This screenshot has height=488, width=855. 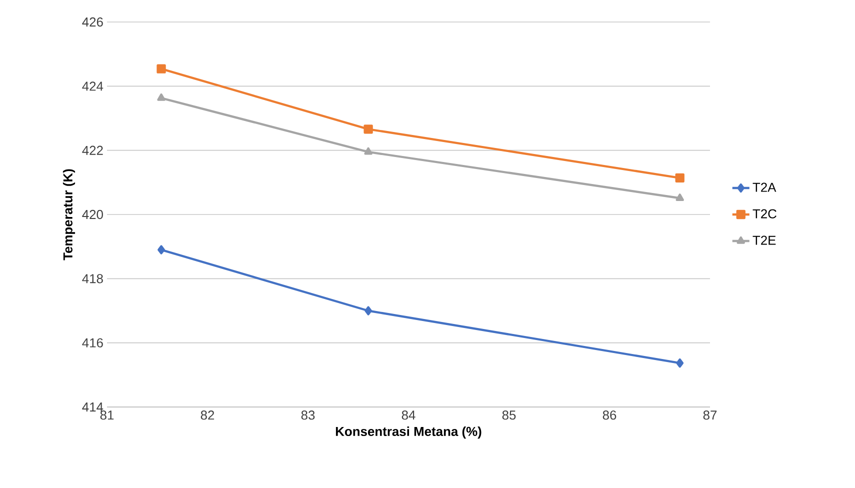 What do you see at coordinates (92, 150) in the screenshot?
I see `y-tick-label: 422` at bounding box center [92, 150].